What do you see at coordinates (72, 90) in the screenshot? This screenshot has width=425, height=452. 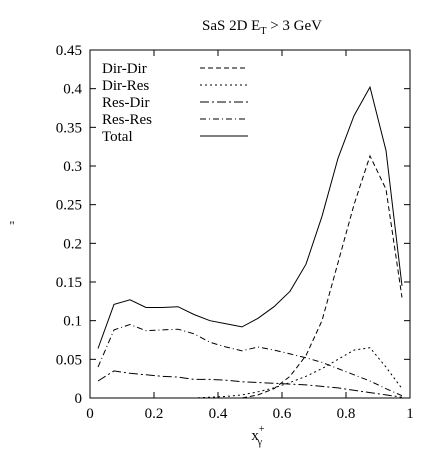 I see `y-tick-label: 0.4` at bounding box center [72, 90].